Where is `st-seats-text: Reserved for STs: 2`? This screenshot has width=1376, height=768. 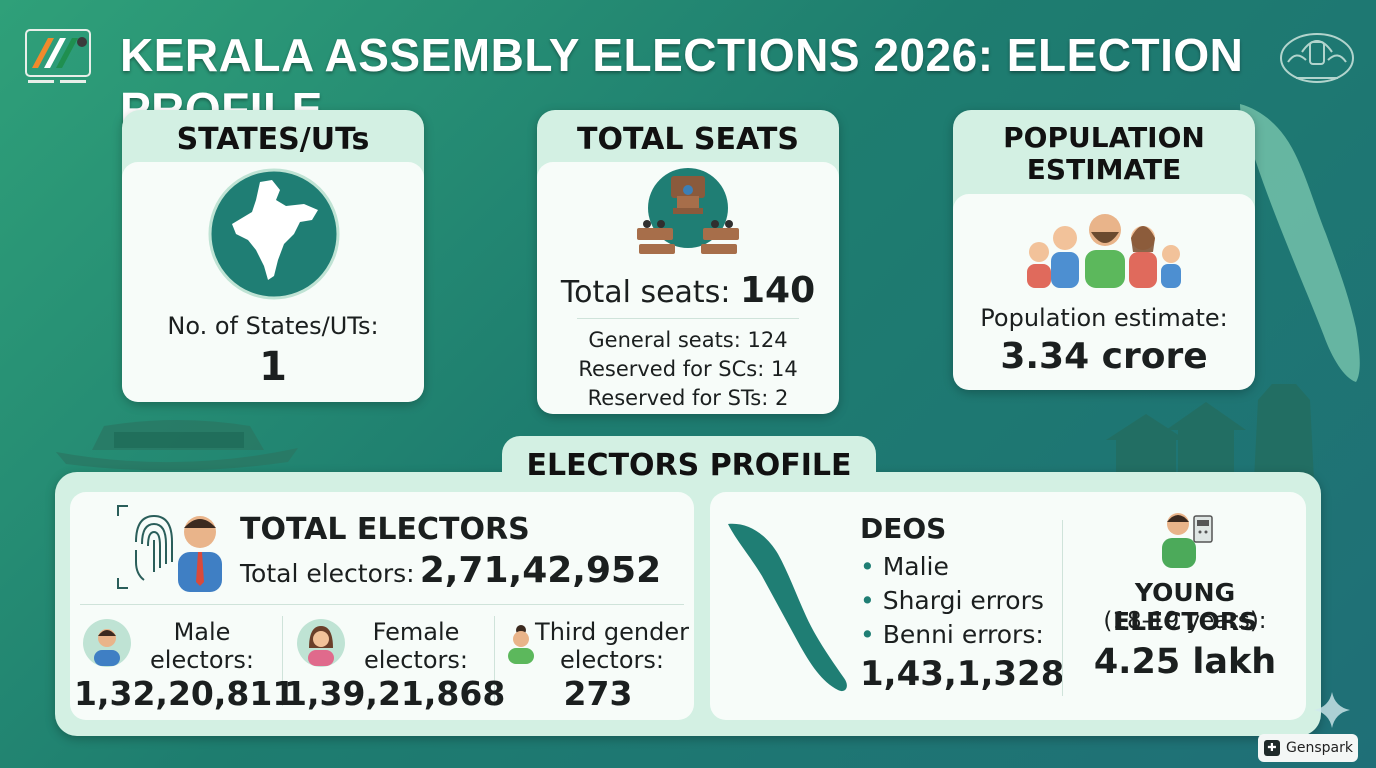
st-seats-text: Reserved for STs: 2 is located at coordinates (688, 398).